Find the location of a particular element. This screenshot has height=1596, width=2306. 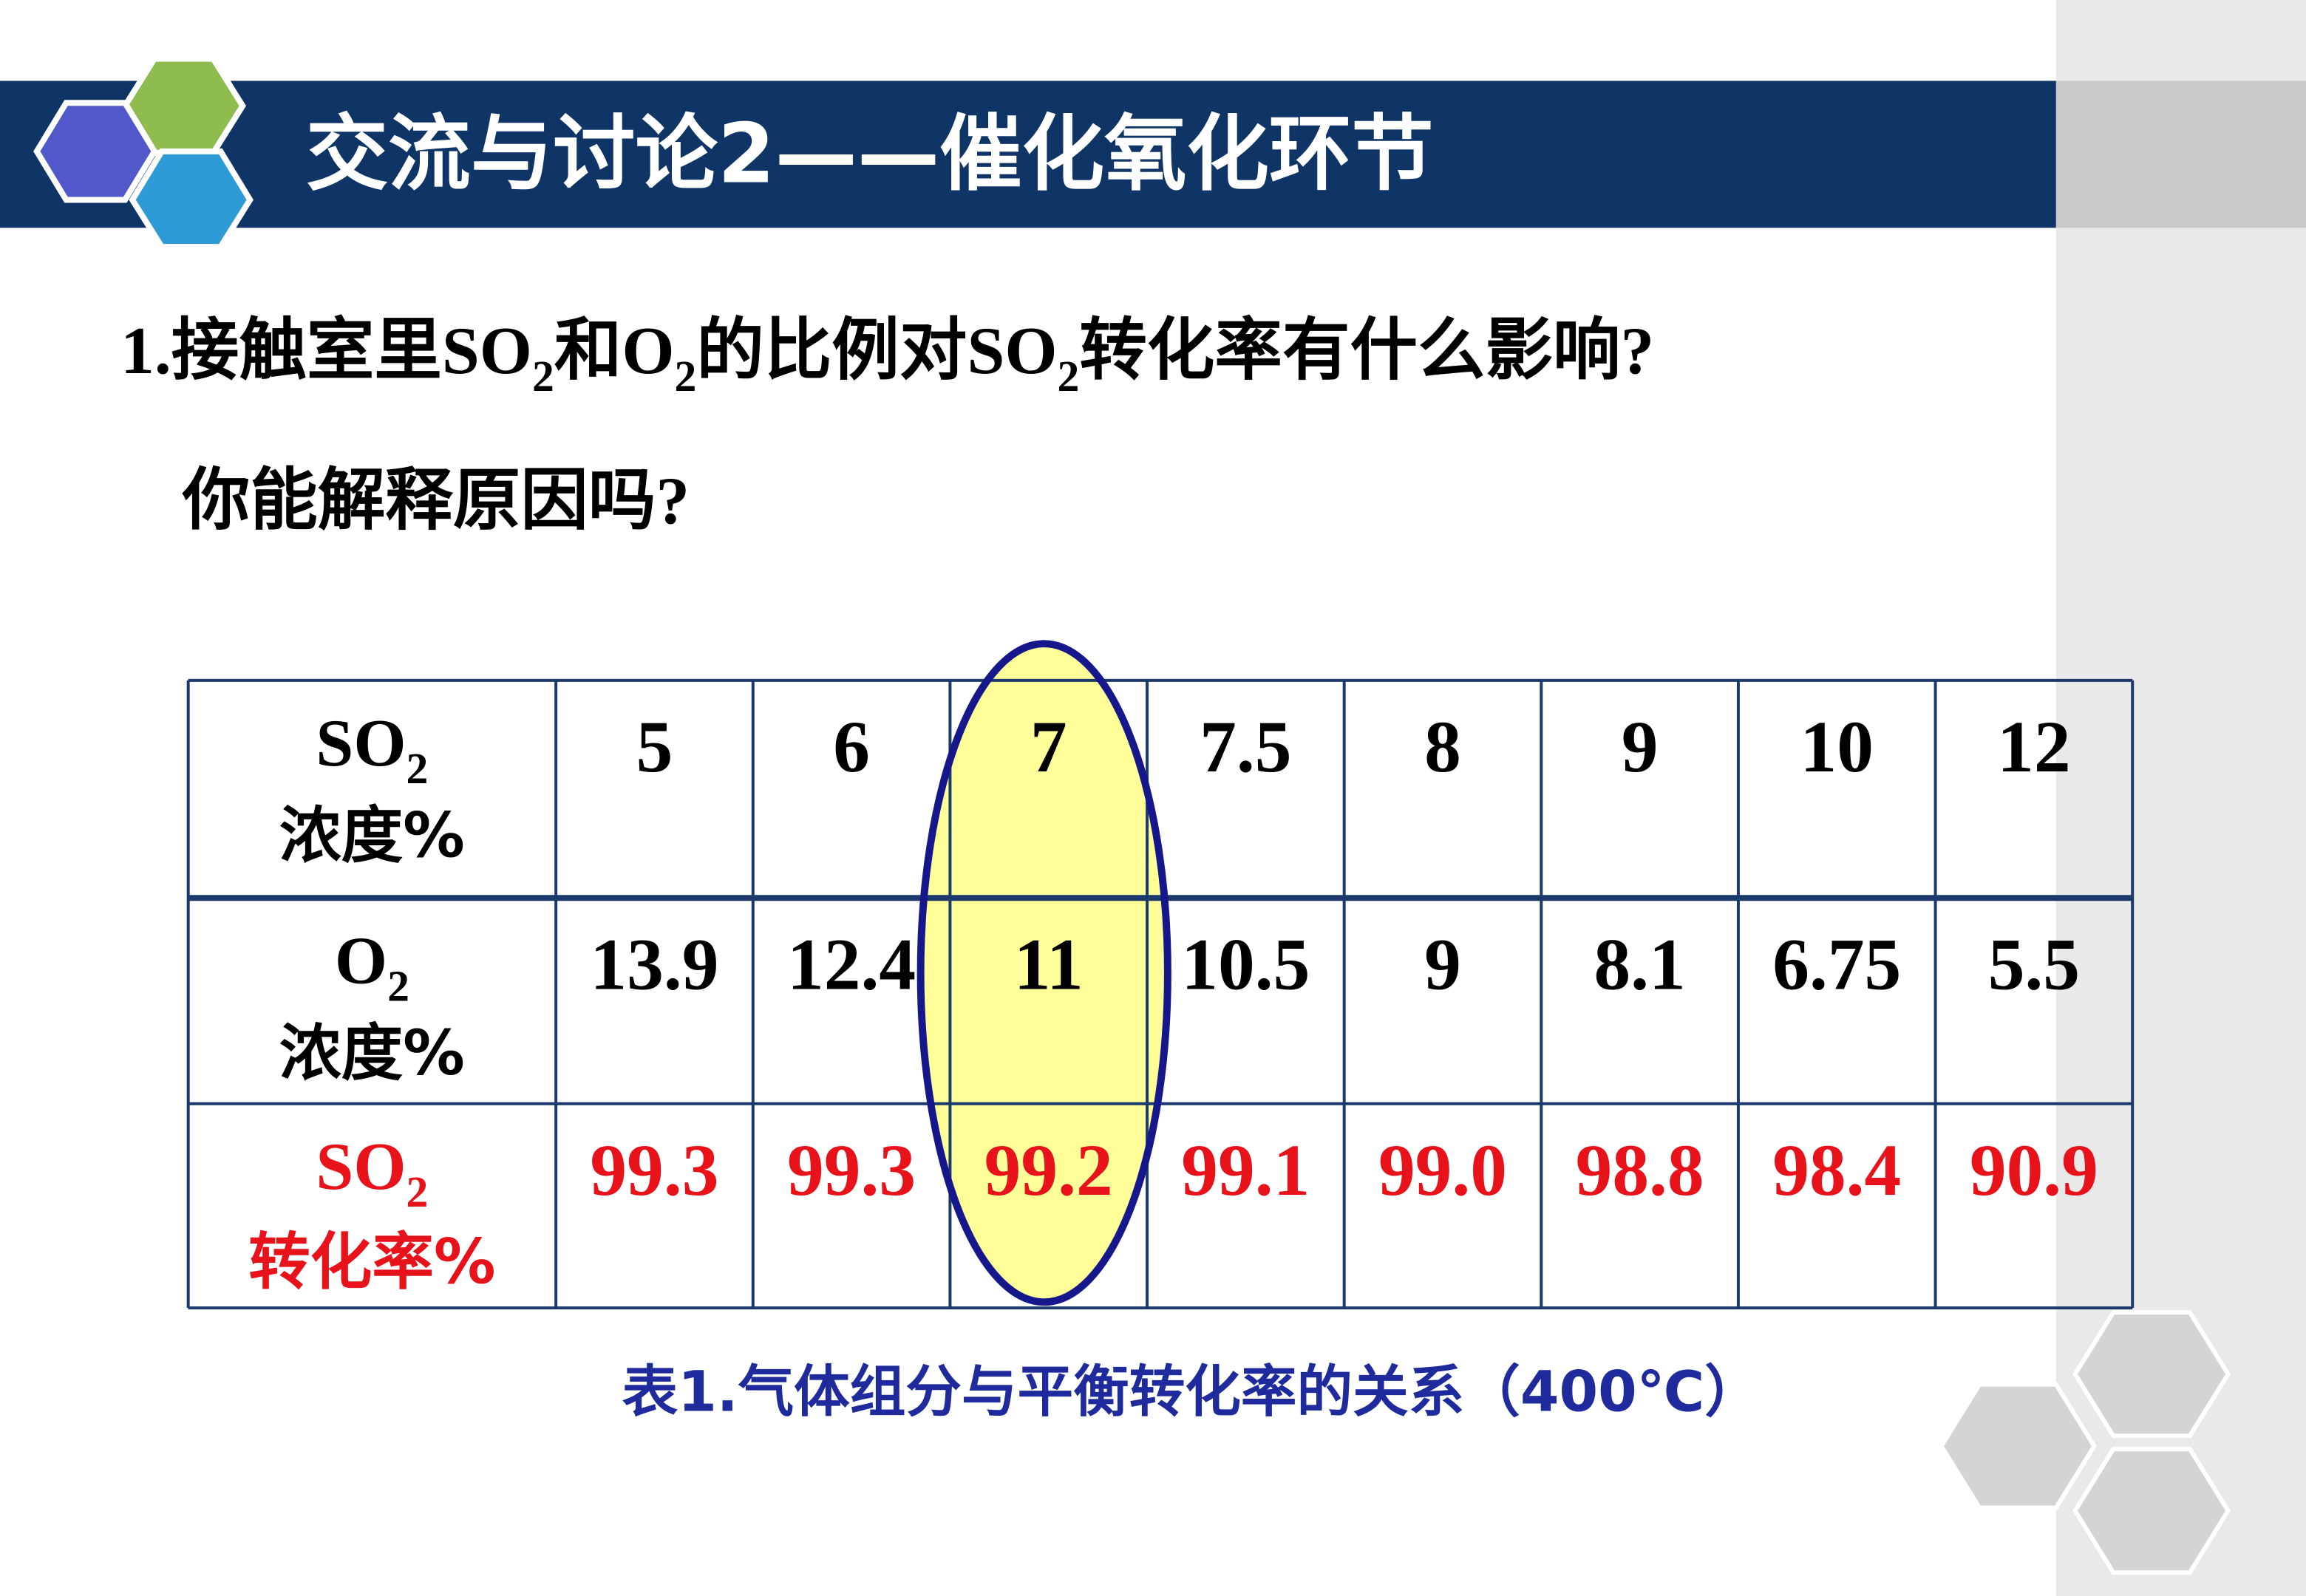

highlight-outline is located at coordinates (1043, 973).